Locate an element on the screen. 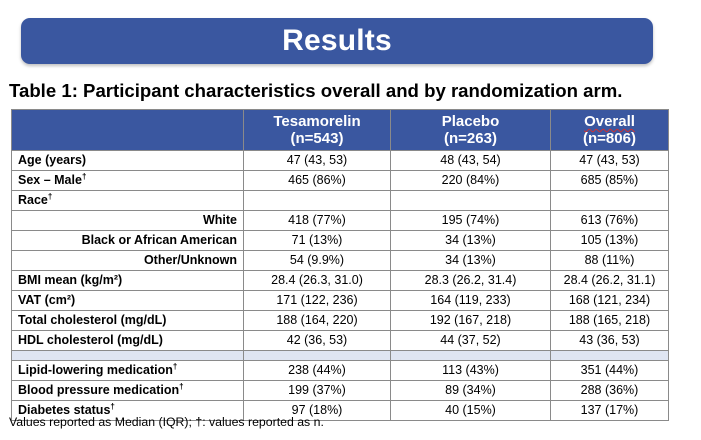 This screenshot has width=701, height=440. cell-overall: 137 (17%) is located at coordinates (609, 410).